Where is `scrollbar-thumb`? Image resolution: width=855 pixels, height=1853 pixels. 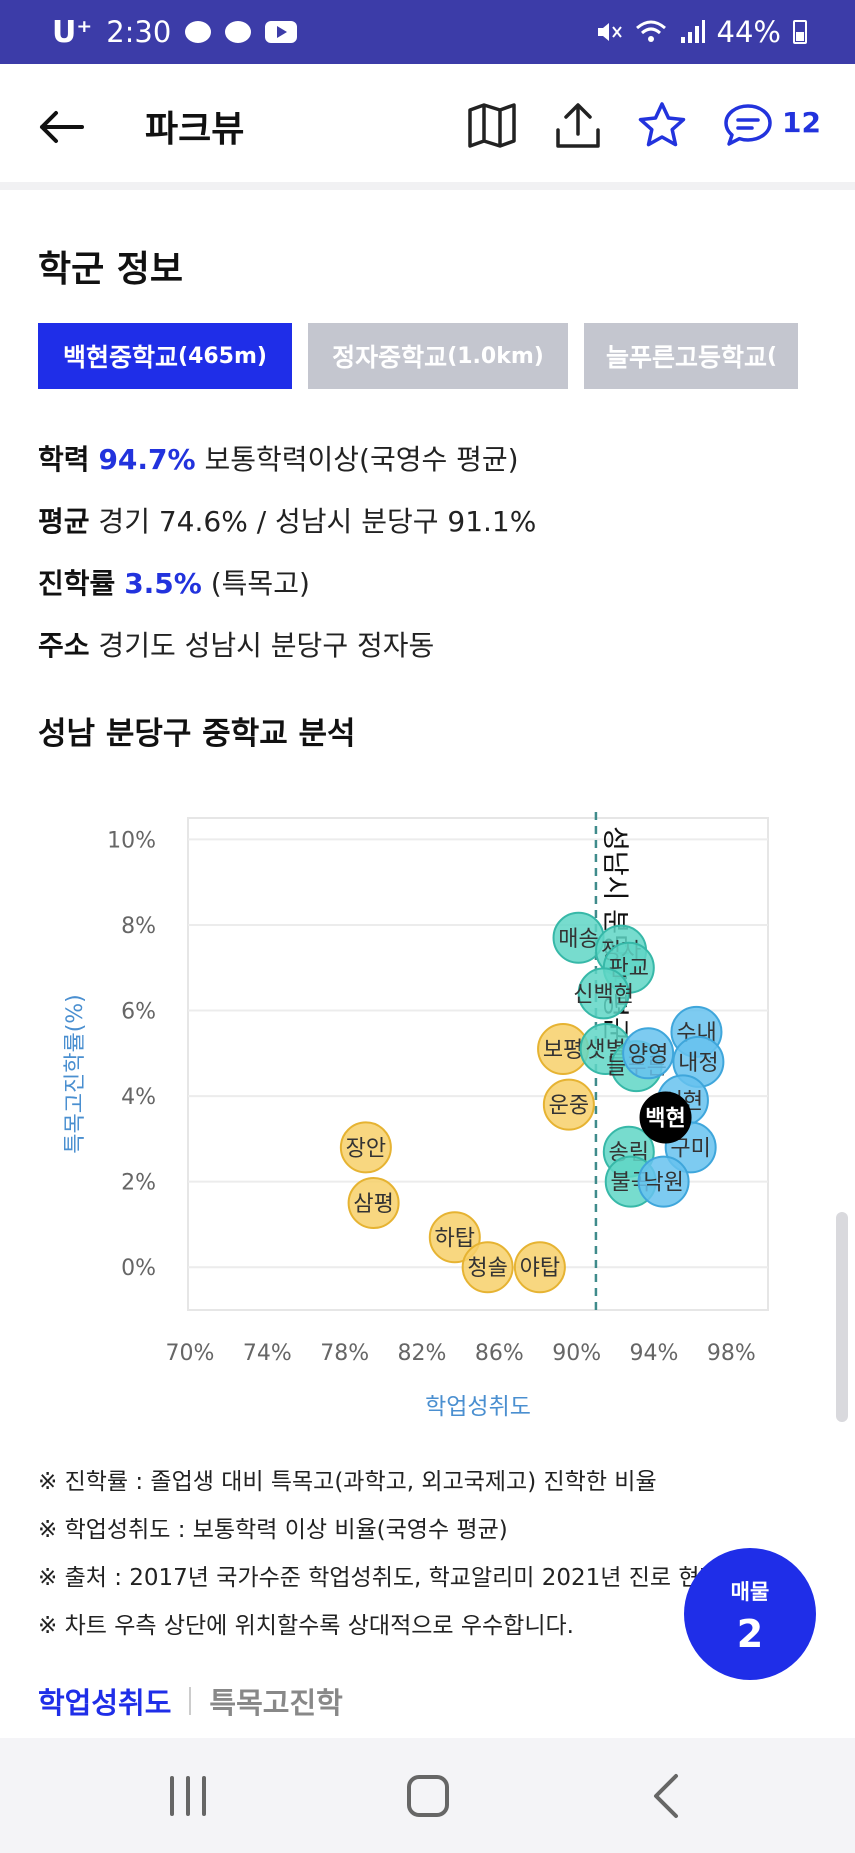 scrollbar-thumb is located at coordinates (842, 1317).